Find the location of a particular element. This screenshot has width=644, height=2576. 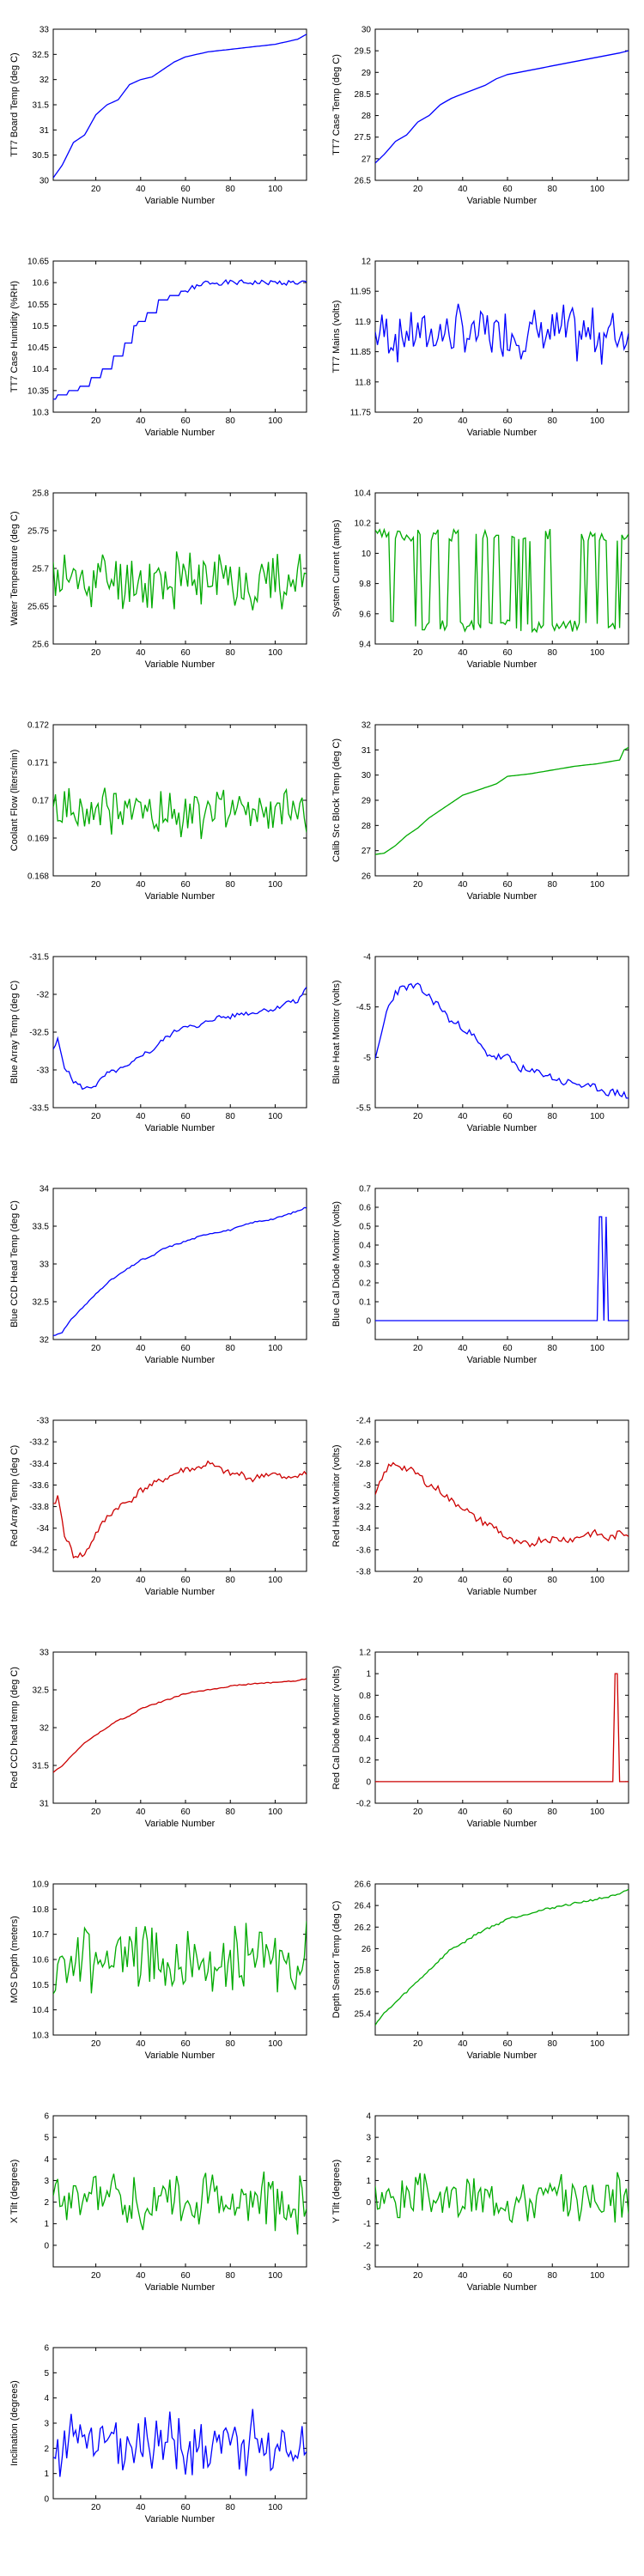

y-tick-label: 11.9 is located at coordinates (363, 323).